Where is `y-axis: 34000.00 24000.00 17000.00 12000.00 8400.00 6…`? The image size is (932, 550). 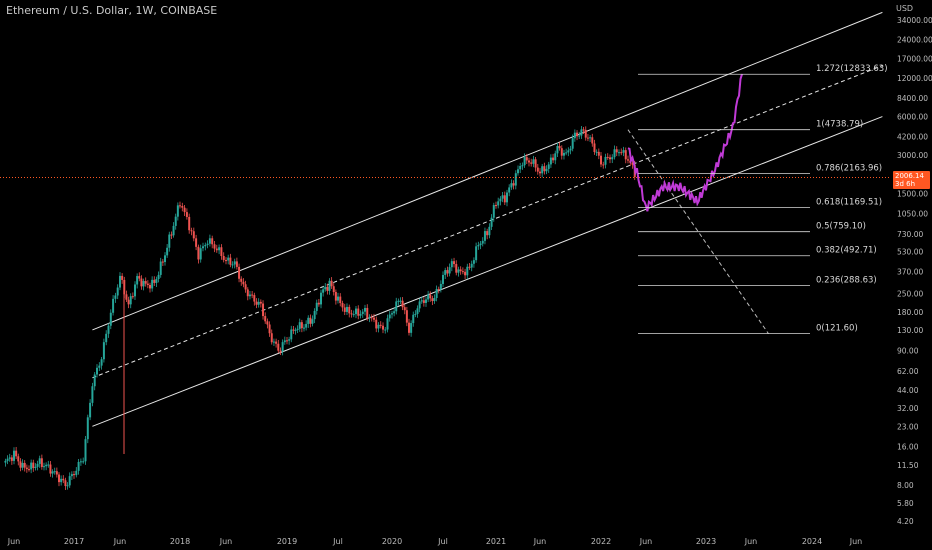 y-axis: 34000.00 24000.00 17000.00 12000.00 8400.00 6… is located at coordinates (914, 271).